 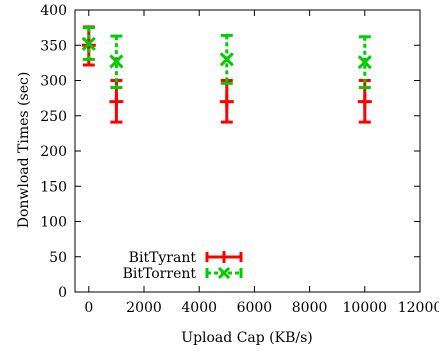 What do you see at coordinates (88, 308) in the screenshot?
I see `x-tick-label: 0` at bounding box center [88, 308].